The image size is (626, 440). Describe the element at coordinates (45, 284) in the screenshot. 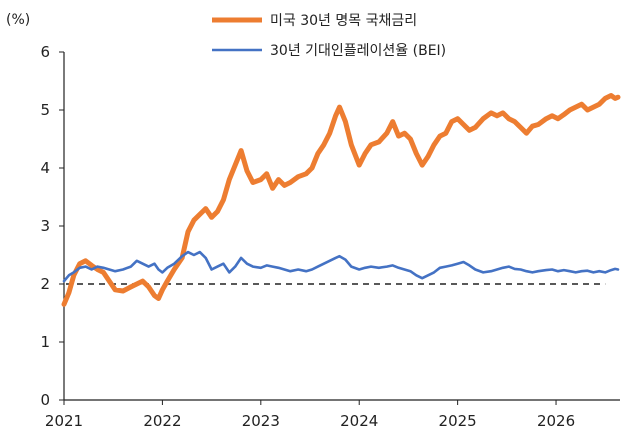

I see `y-tick-label: 2` at that location.